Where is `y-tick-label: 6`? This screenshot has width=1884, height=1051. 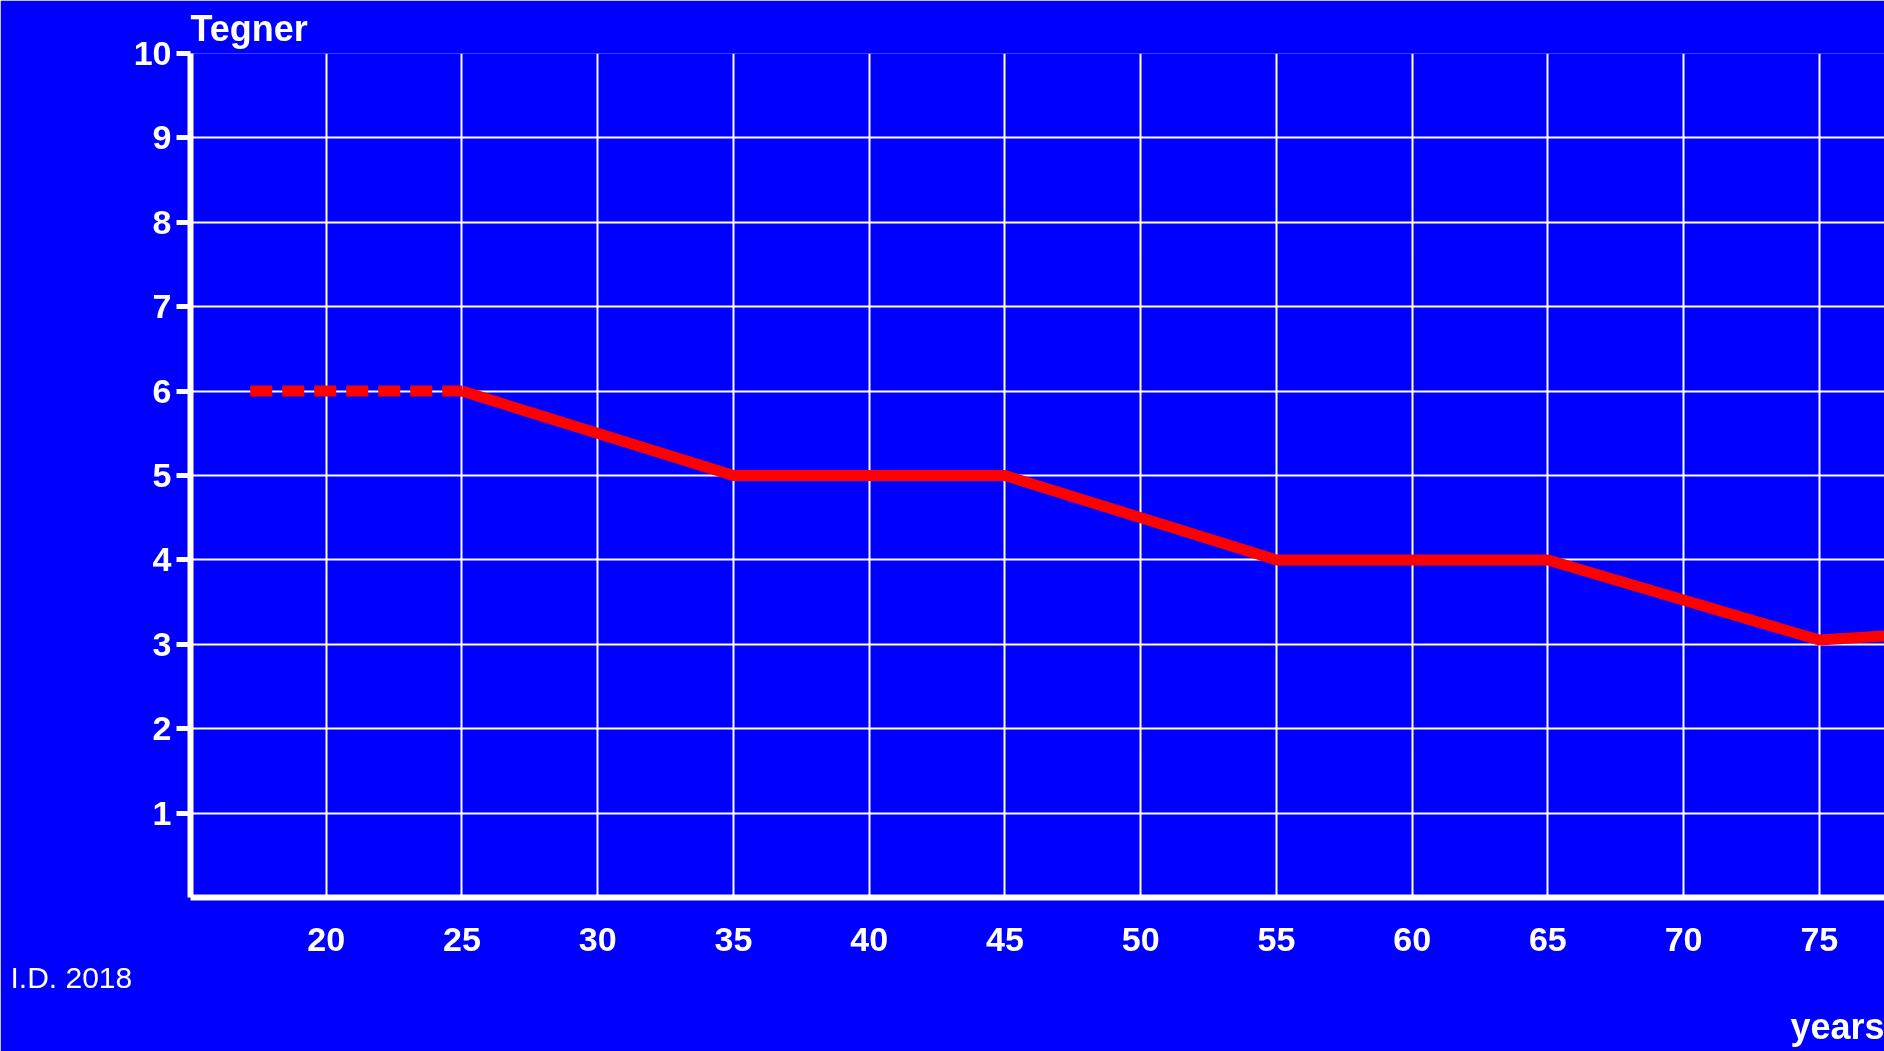
y-tick-label: 6 is located at coordinates (162, 390).